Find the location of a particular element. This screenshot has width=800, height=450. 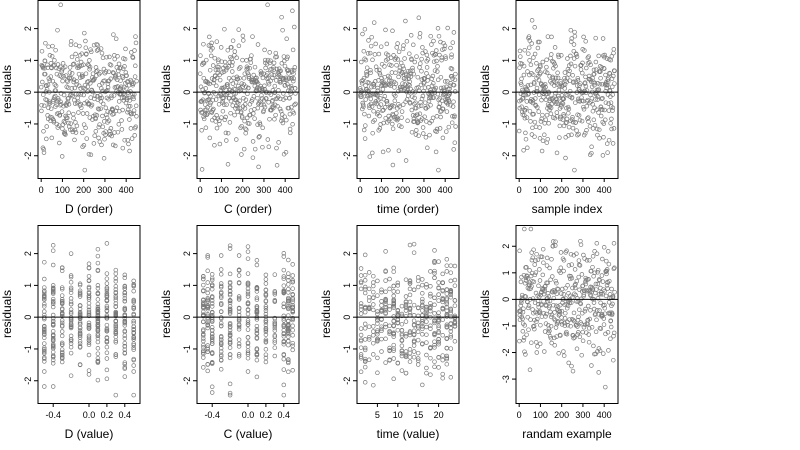

y-axis-label: residuals is located at coordinates (326, 89).